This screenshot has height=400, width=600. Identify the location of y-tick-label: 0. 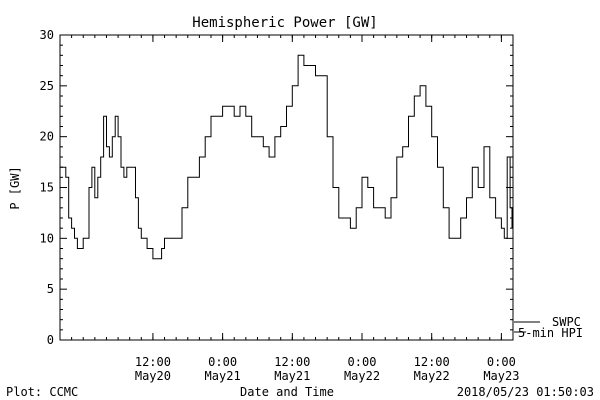
(50, 340).